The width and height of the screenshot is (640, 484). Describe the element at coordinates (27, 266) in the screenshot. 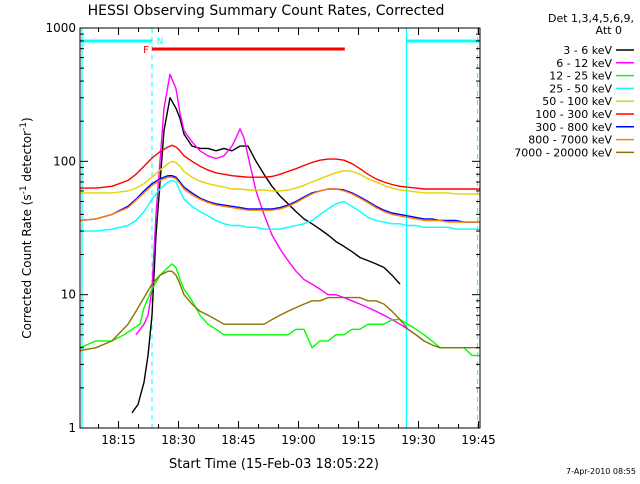

I see `y-axis-label-part-1: Corrected Count Rate (s` at that location.